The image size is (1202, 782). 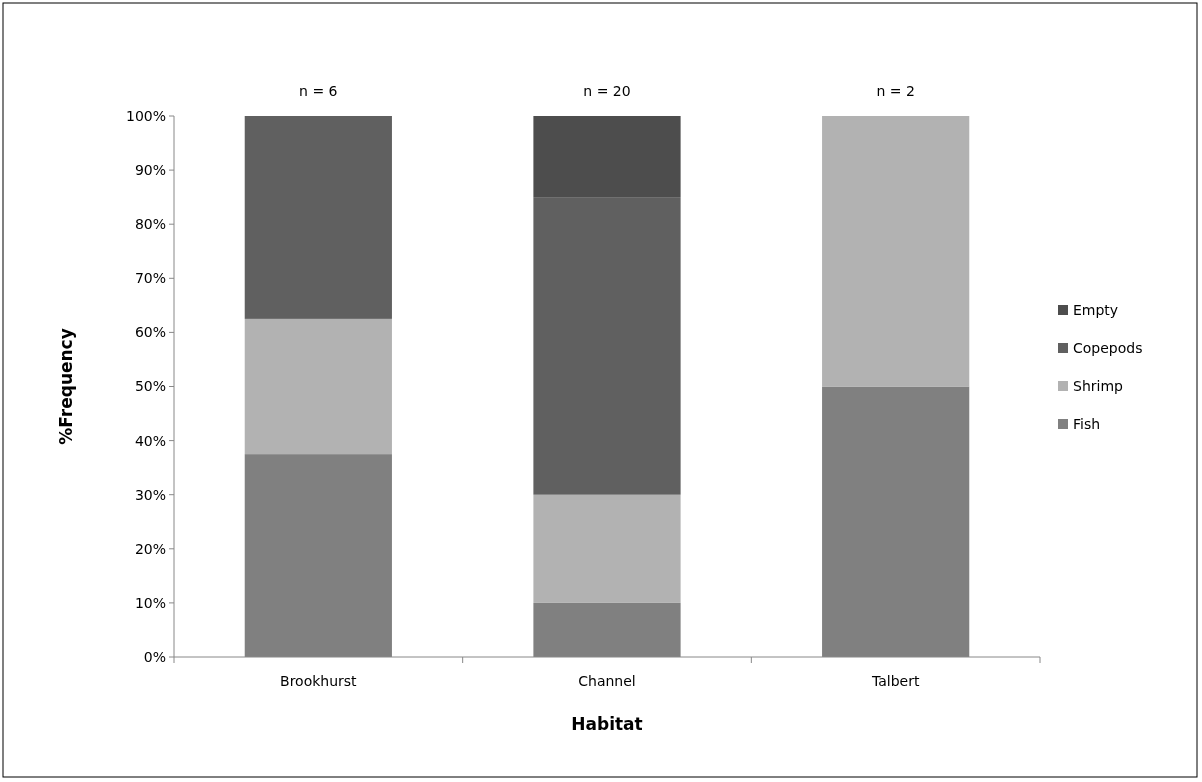 I want to click on legend-label: Shrimp, so click(x=1098, y=385).